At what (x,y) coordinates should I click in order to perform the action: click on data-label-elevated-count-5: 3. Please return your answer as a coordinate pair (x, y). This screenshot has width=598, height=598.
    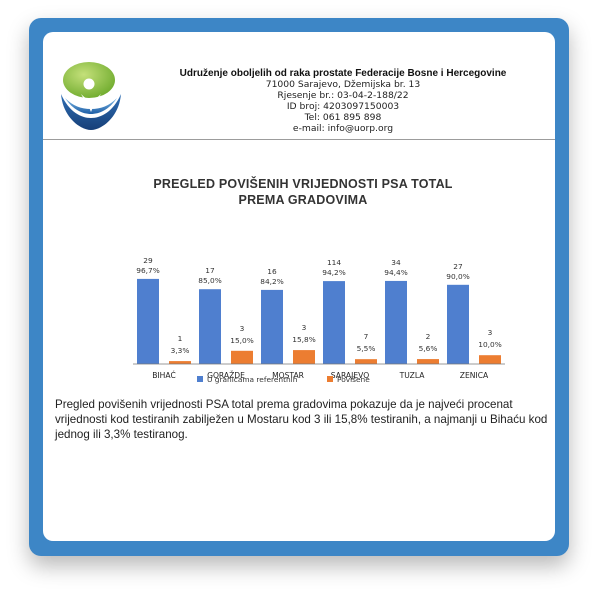
    Looking at the image, I should click on (490, 332).